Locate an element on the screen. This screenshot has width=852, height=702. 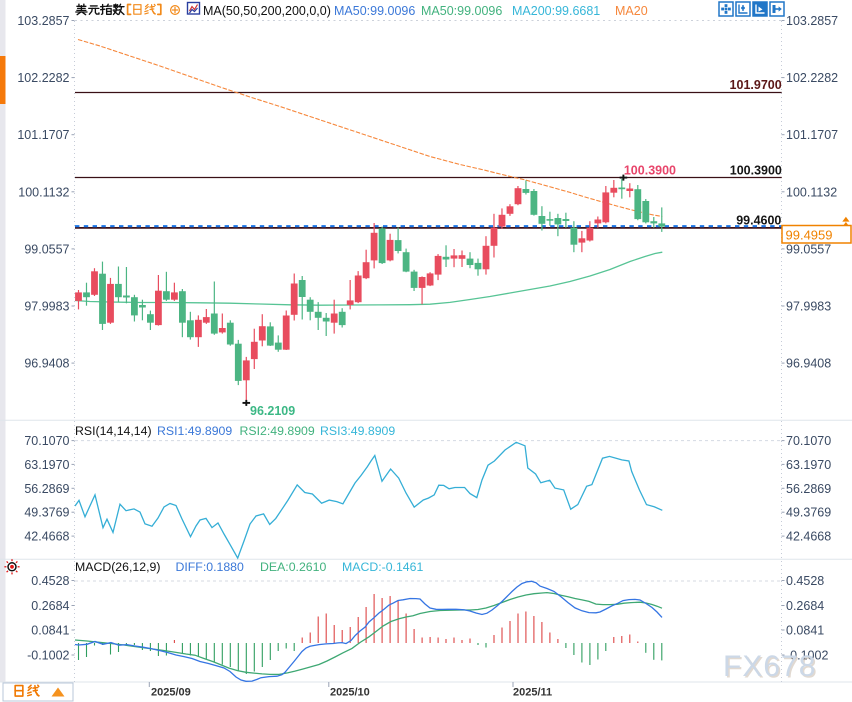
svg-text: 99.4959 is located at coordinates (809, 235).